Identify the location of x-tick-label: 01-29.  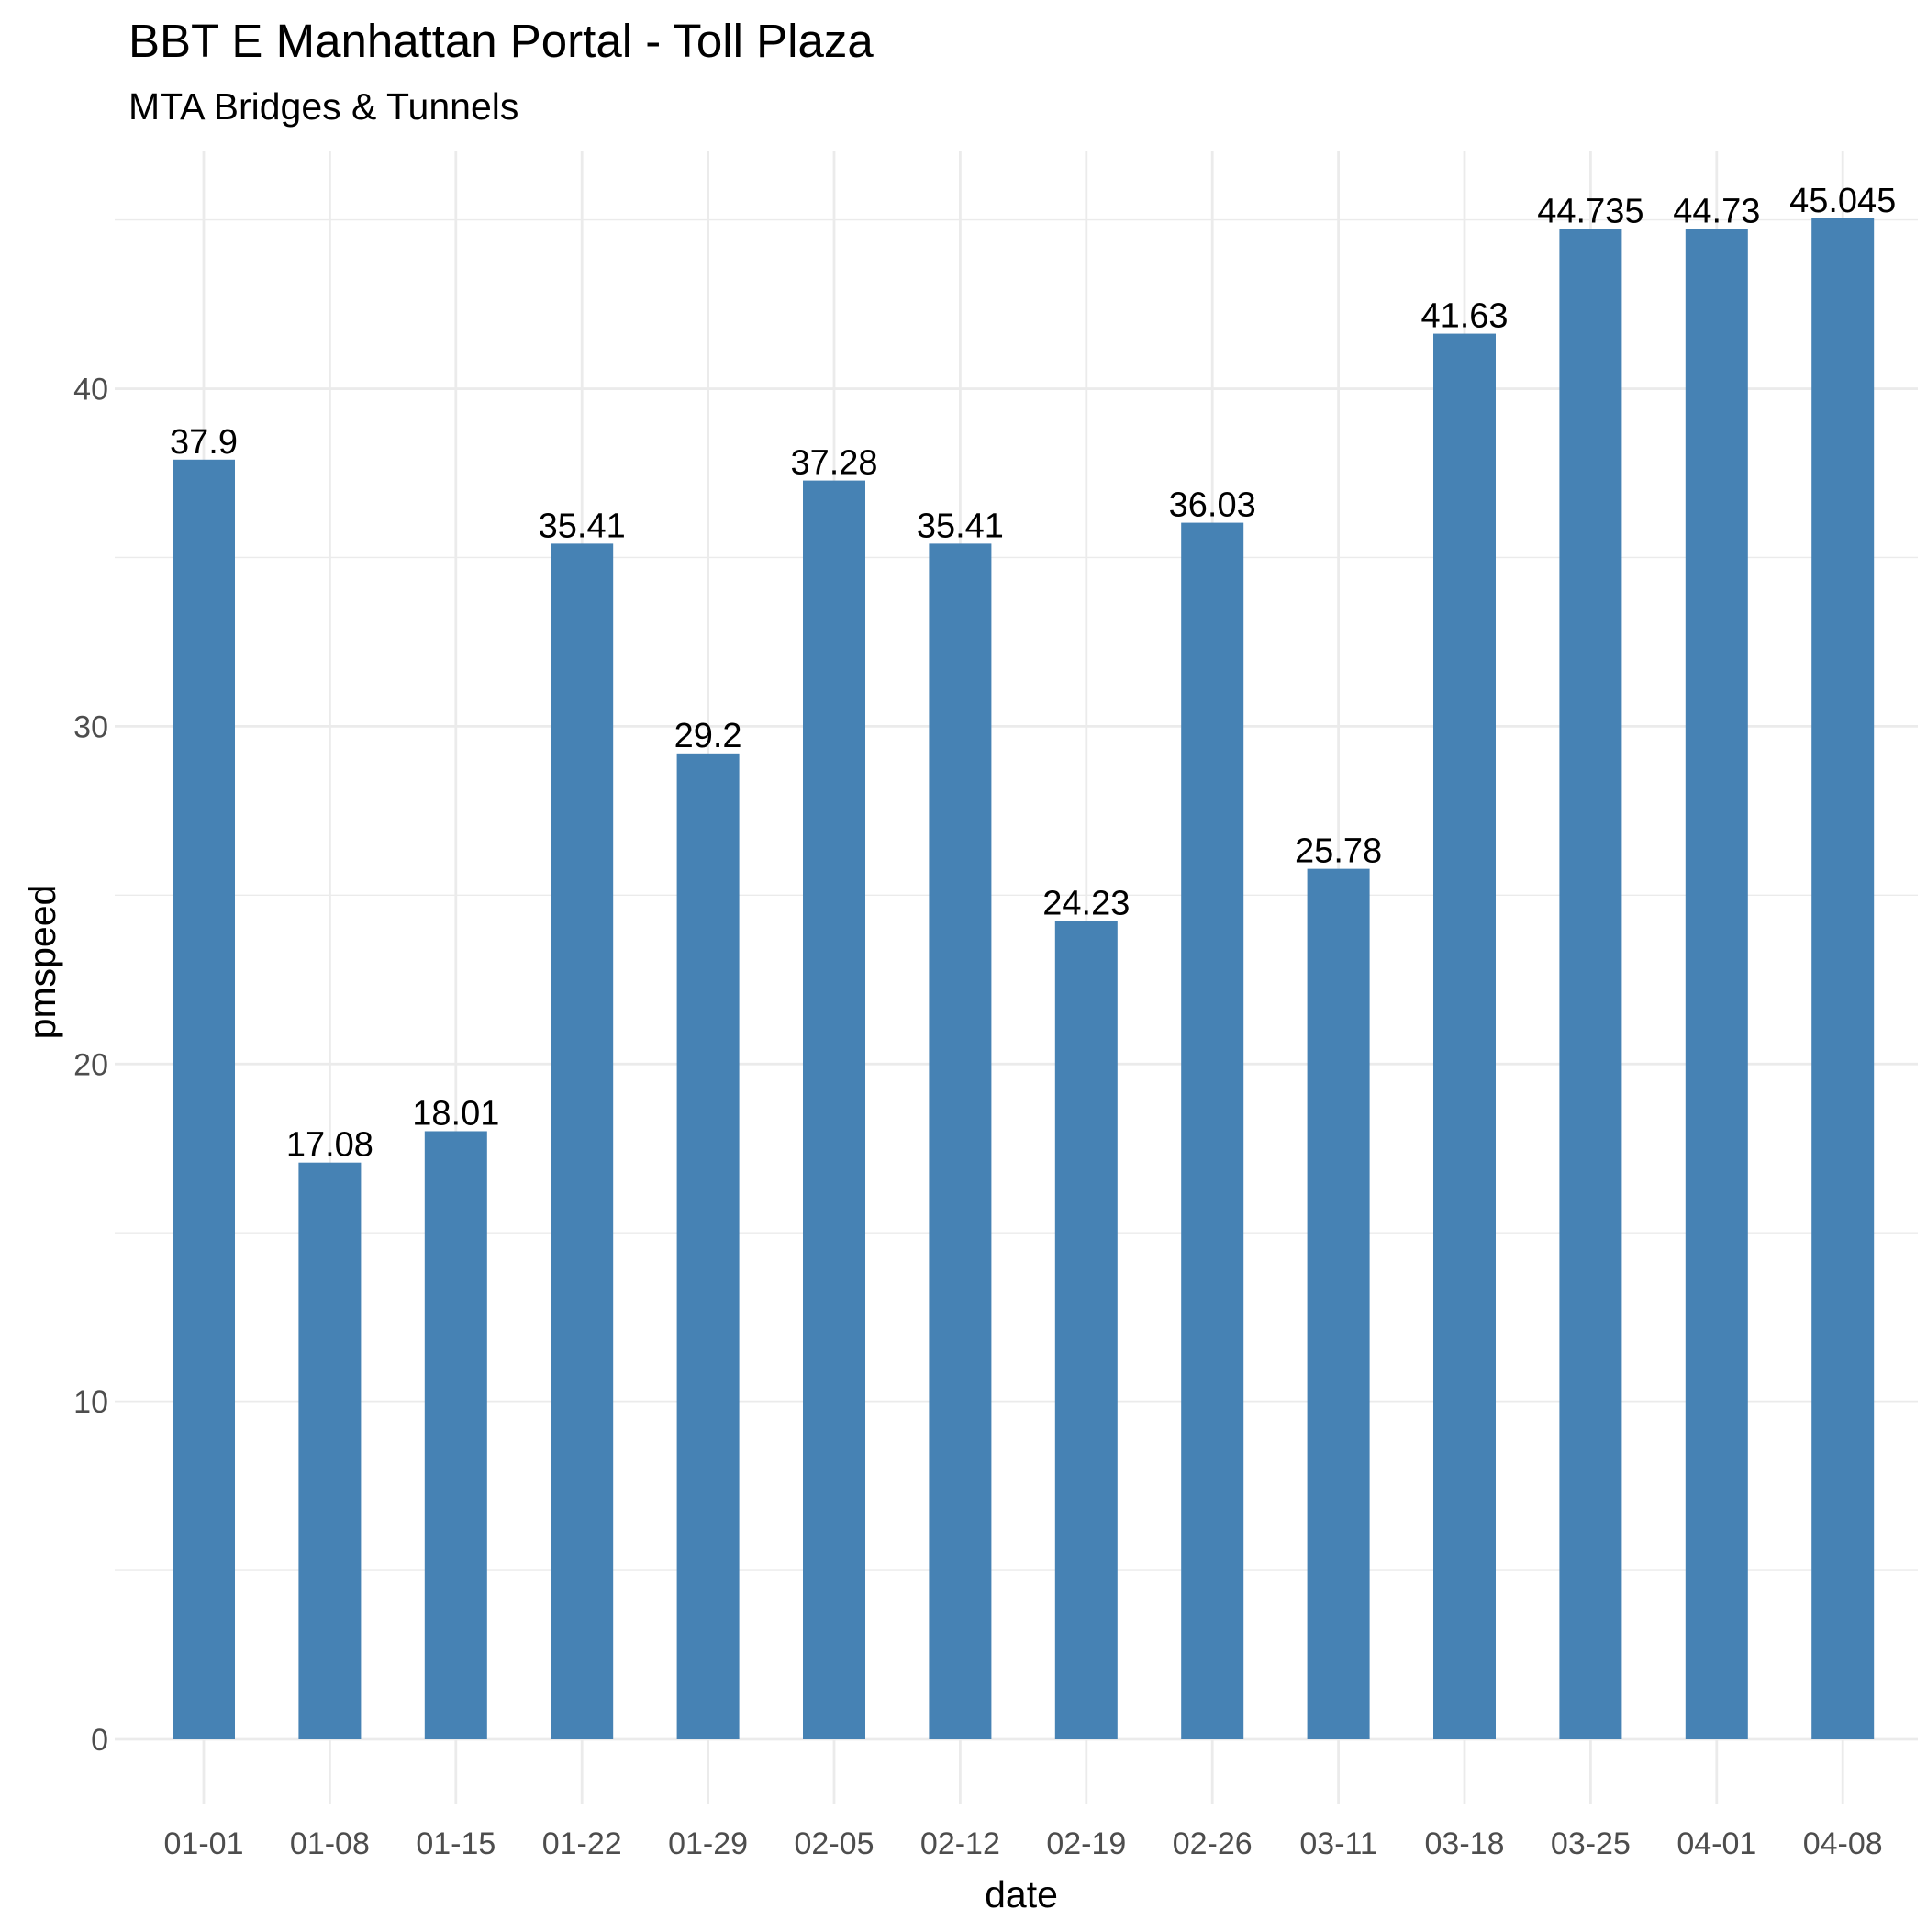
(708, 1843).